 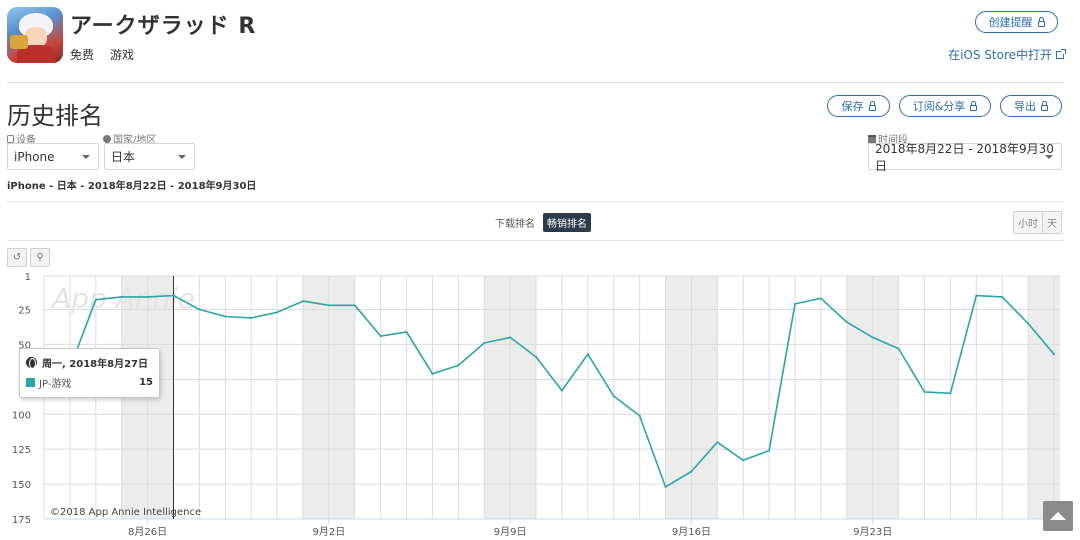 I want to click on app-meta: 免费 游戏, so click(x=102, y=54).